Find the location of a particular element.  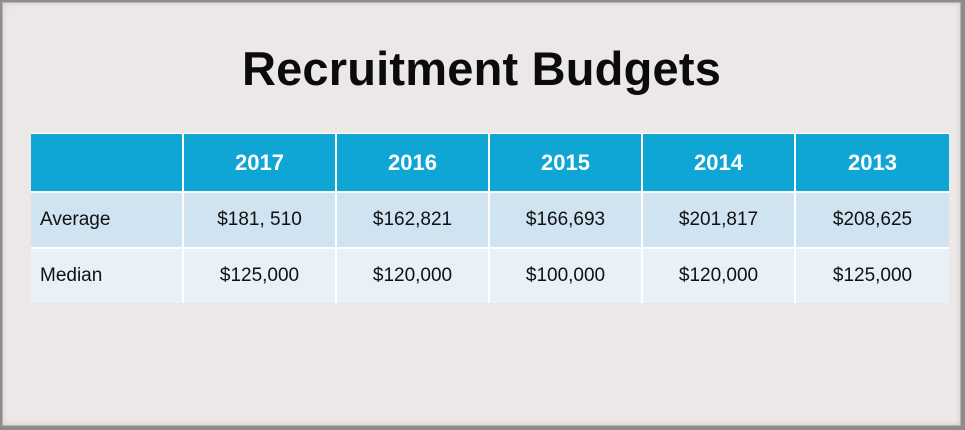

header-cell-2017: 2017 is located at coordinates (260, 162).